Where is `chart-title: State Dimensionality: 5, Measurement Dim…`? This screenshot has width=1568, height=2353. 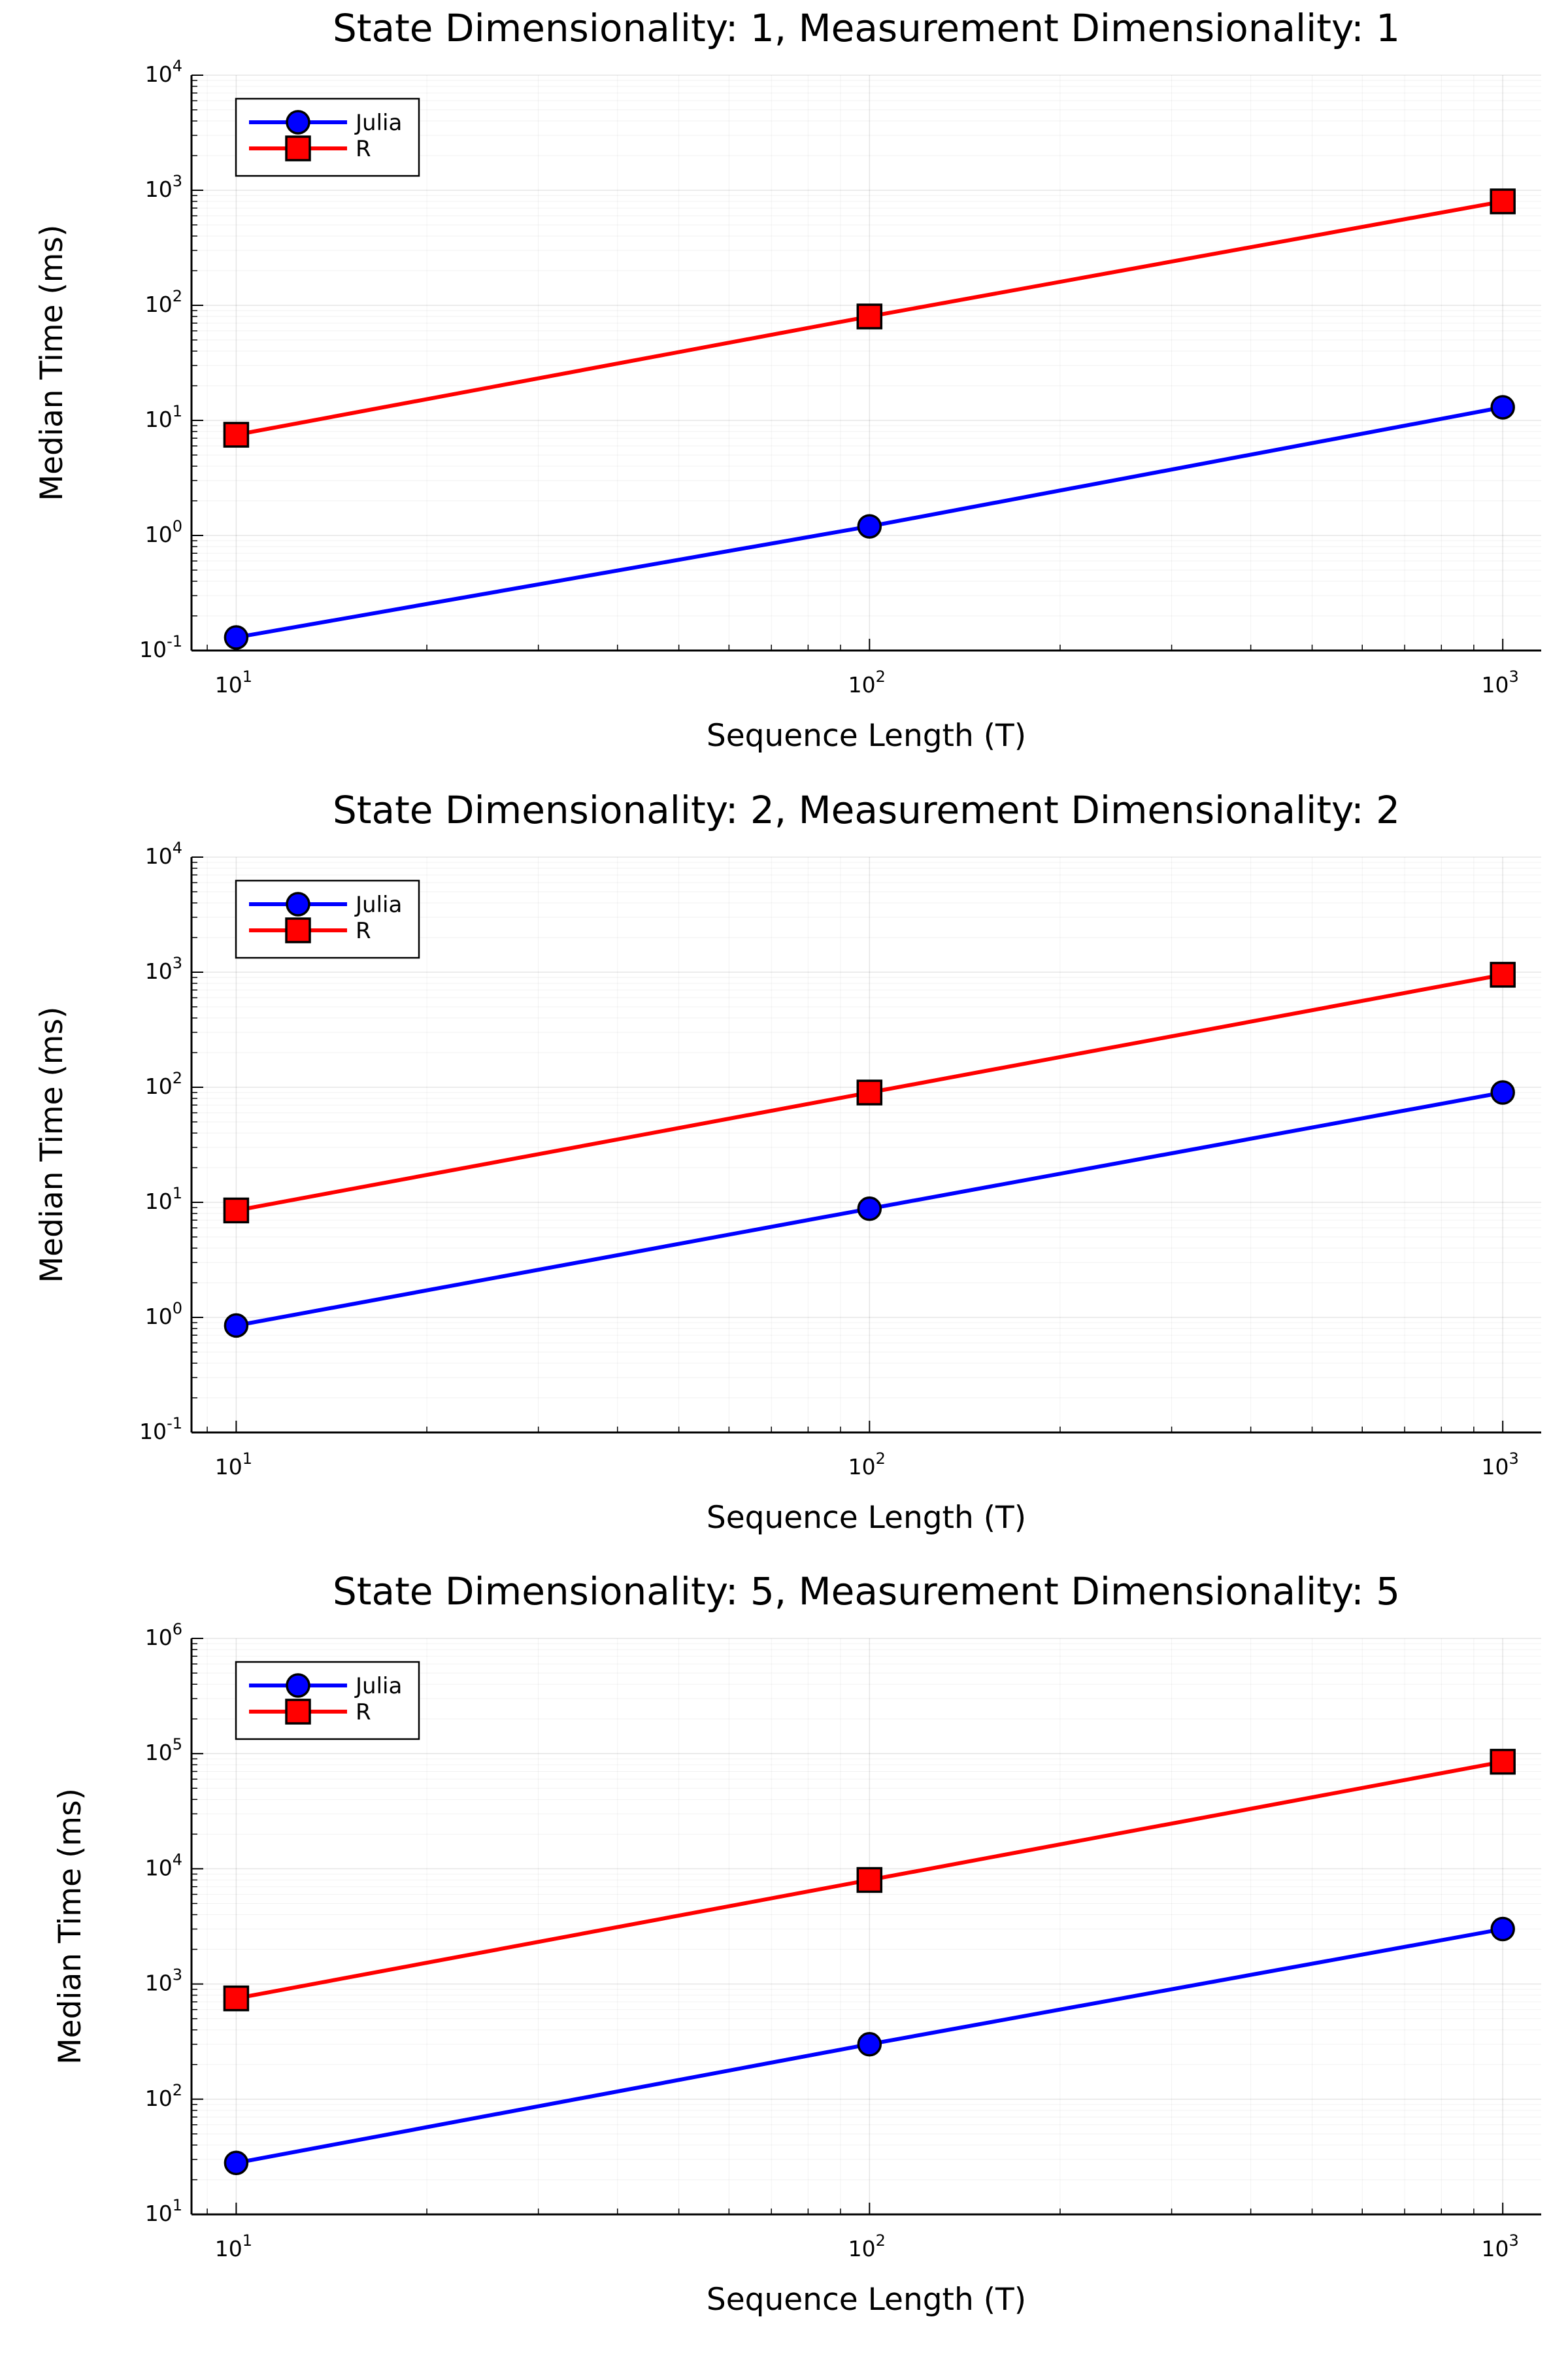
chart-title: State Dimensionality: 5, Measurement Dim… is located at coordinates (866, 1591).